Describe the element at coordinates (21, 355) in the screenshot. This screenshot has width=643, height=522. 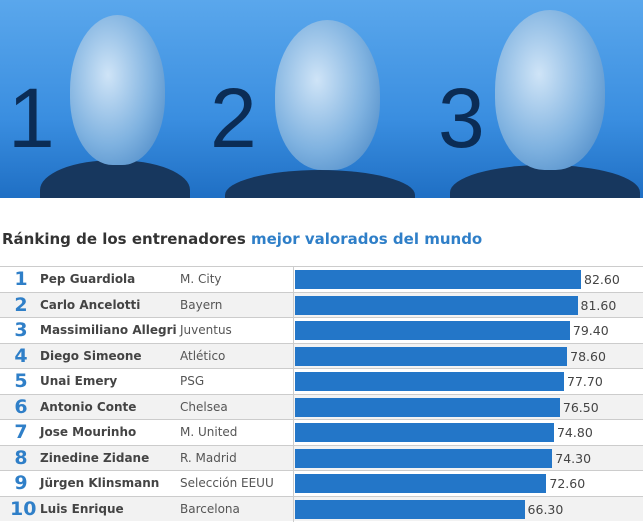
I see `rank-label: 4` at that location.